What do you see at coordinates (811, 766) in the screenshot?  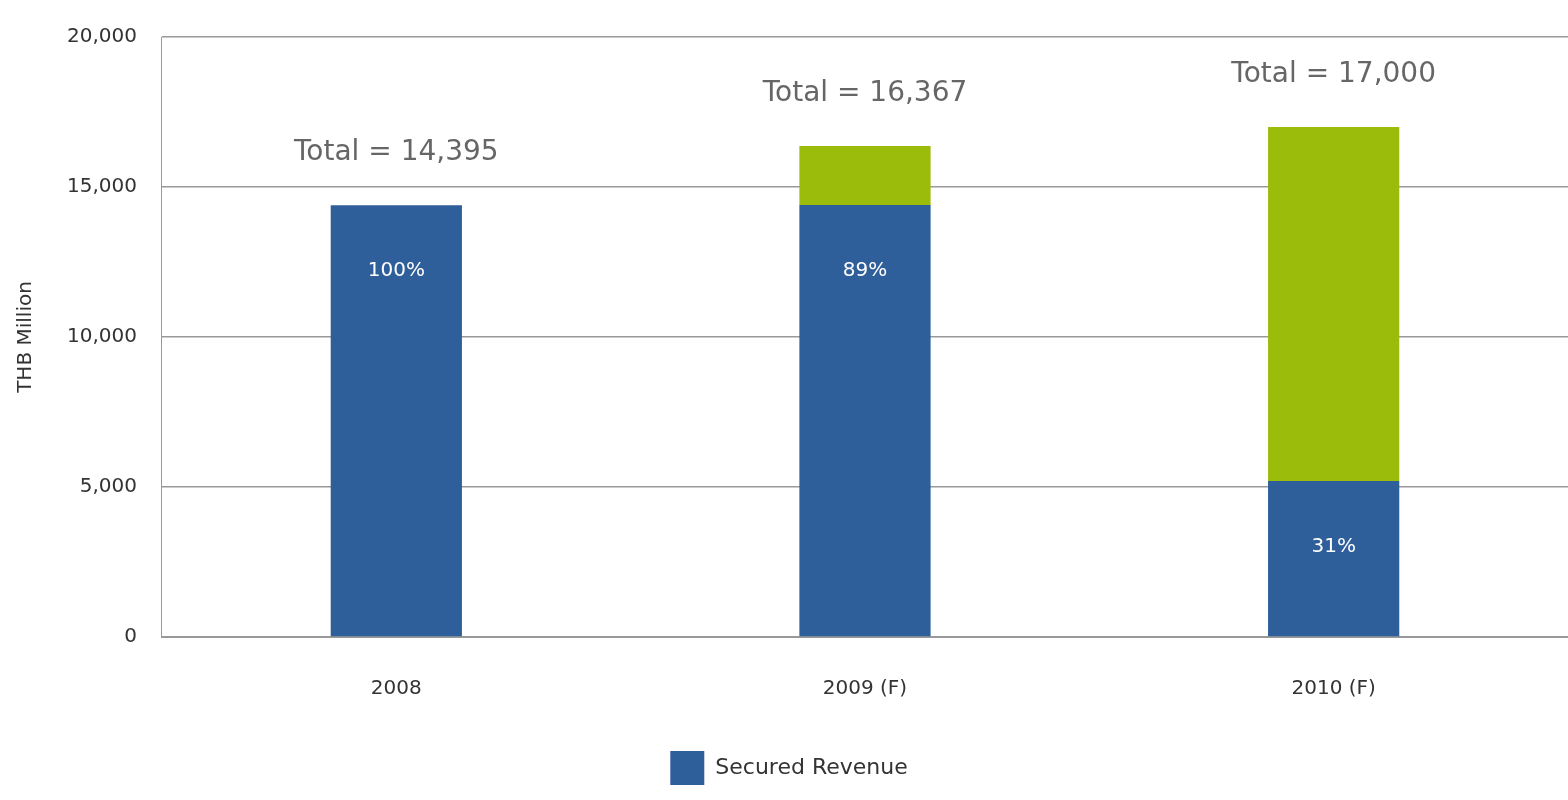 I see `legend-label: Secured Revenue` at bounding box center [811, 766].